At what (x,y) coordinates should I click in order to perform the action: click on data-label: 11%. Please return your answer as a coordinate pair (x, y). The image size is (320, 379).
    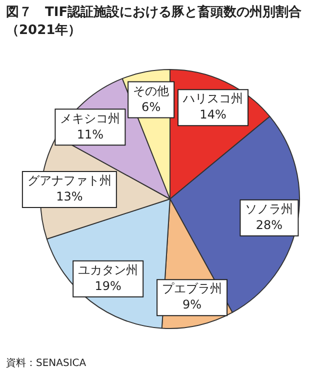
    Looking at the image, I should click on (90, 134).